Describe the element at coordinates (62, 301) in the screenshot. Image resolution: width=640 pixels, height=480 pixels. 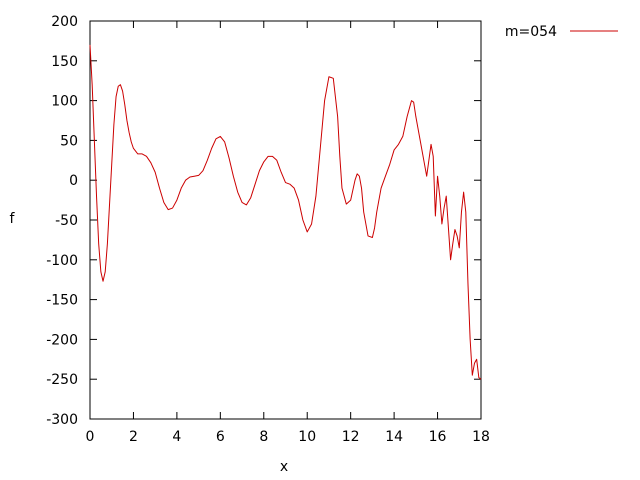
I see `y-tick-label: -150` at that location.